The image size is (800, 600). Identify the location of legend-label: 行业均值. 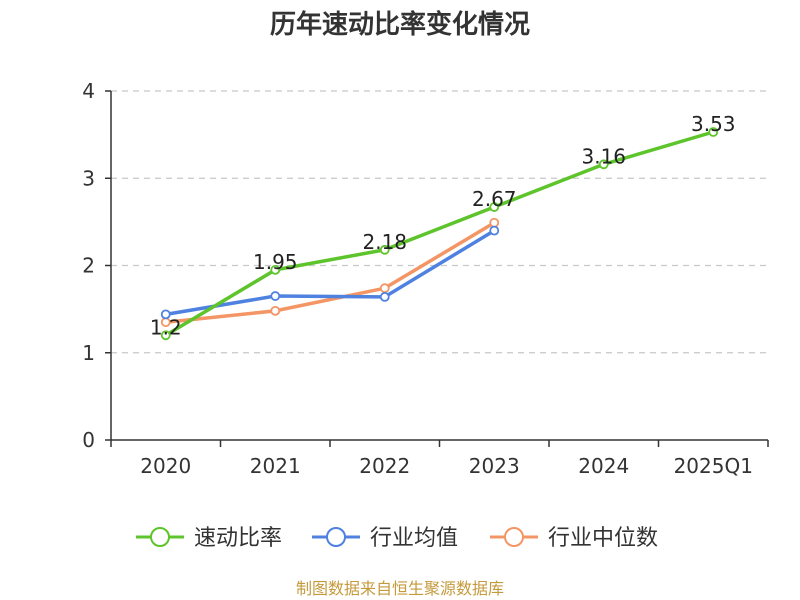
(414, 538).